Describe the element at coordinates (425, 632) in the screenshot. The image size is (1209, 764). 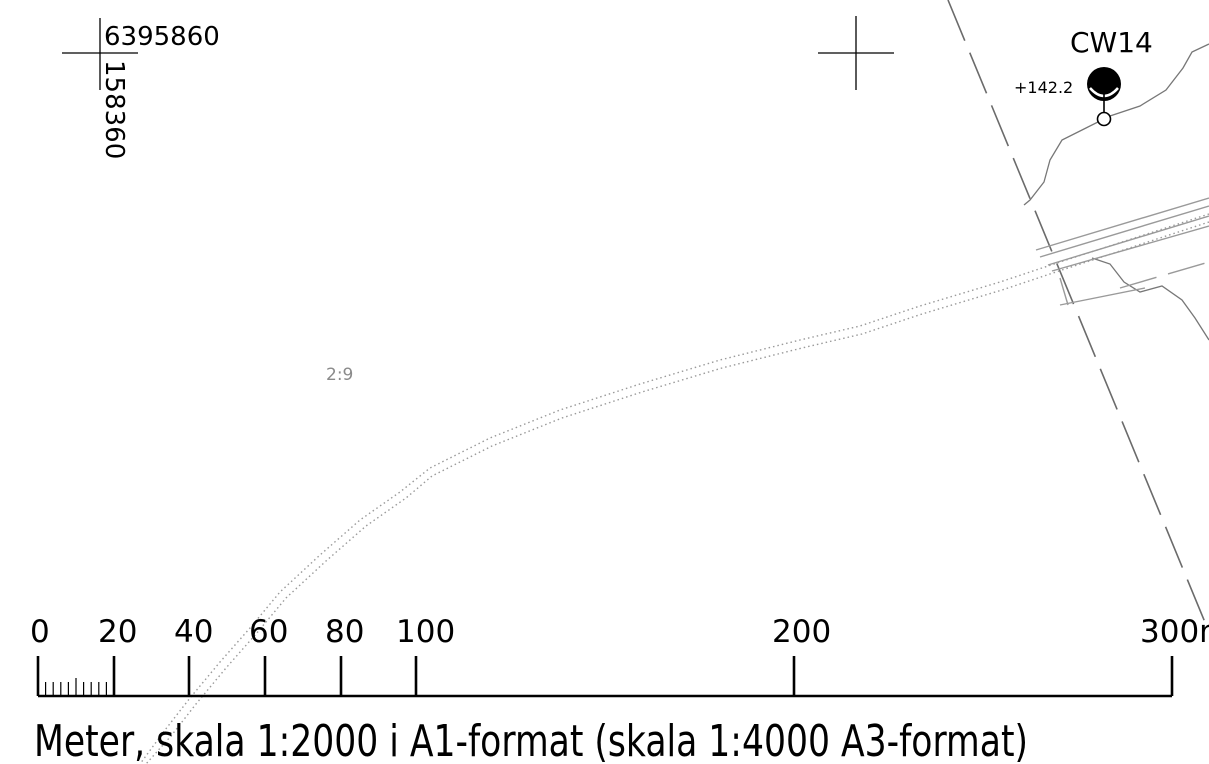
I see `scale-tick-label: 100` at that location.